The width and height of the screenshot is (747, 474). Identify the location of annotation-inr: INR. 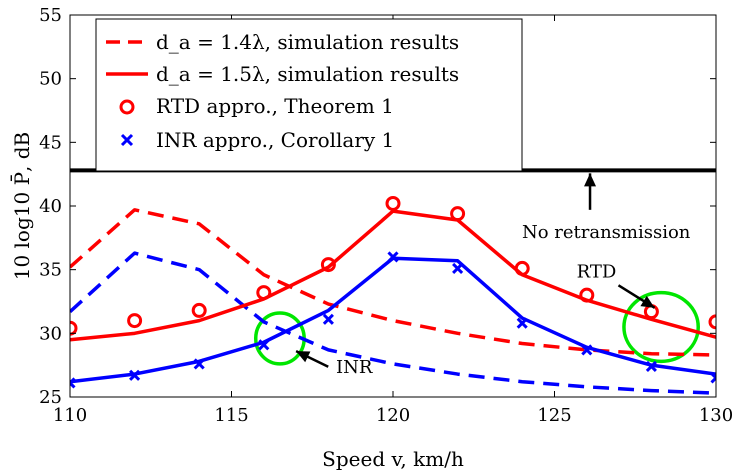
(354, 367).